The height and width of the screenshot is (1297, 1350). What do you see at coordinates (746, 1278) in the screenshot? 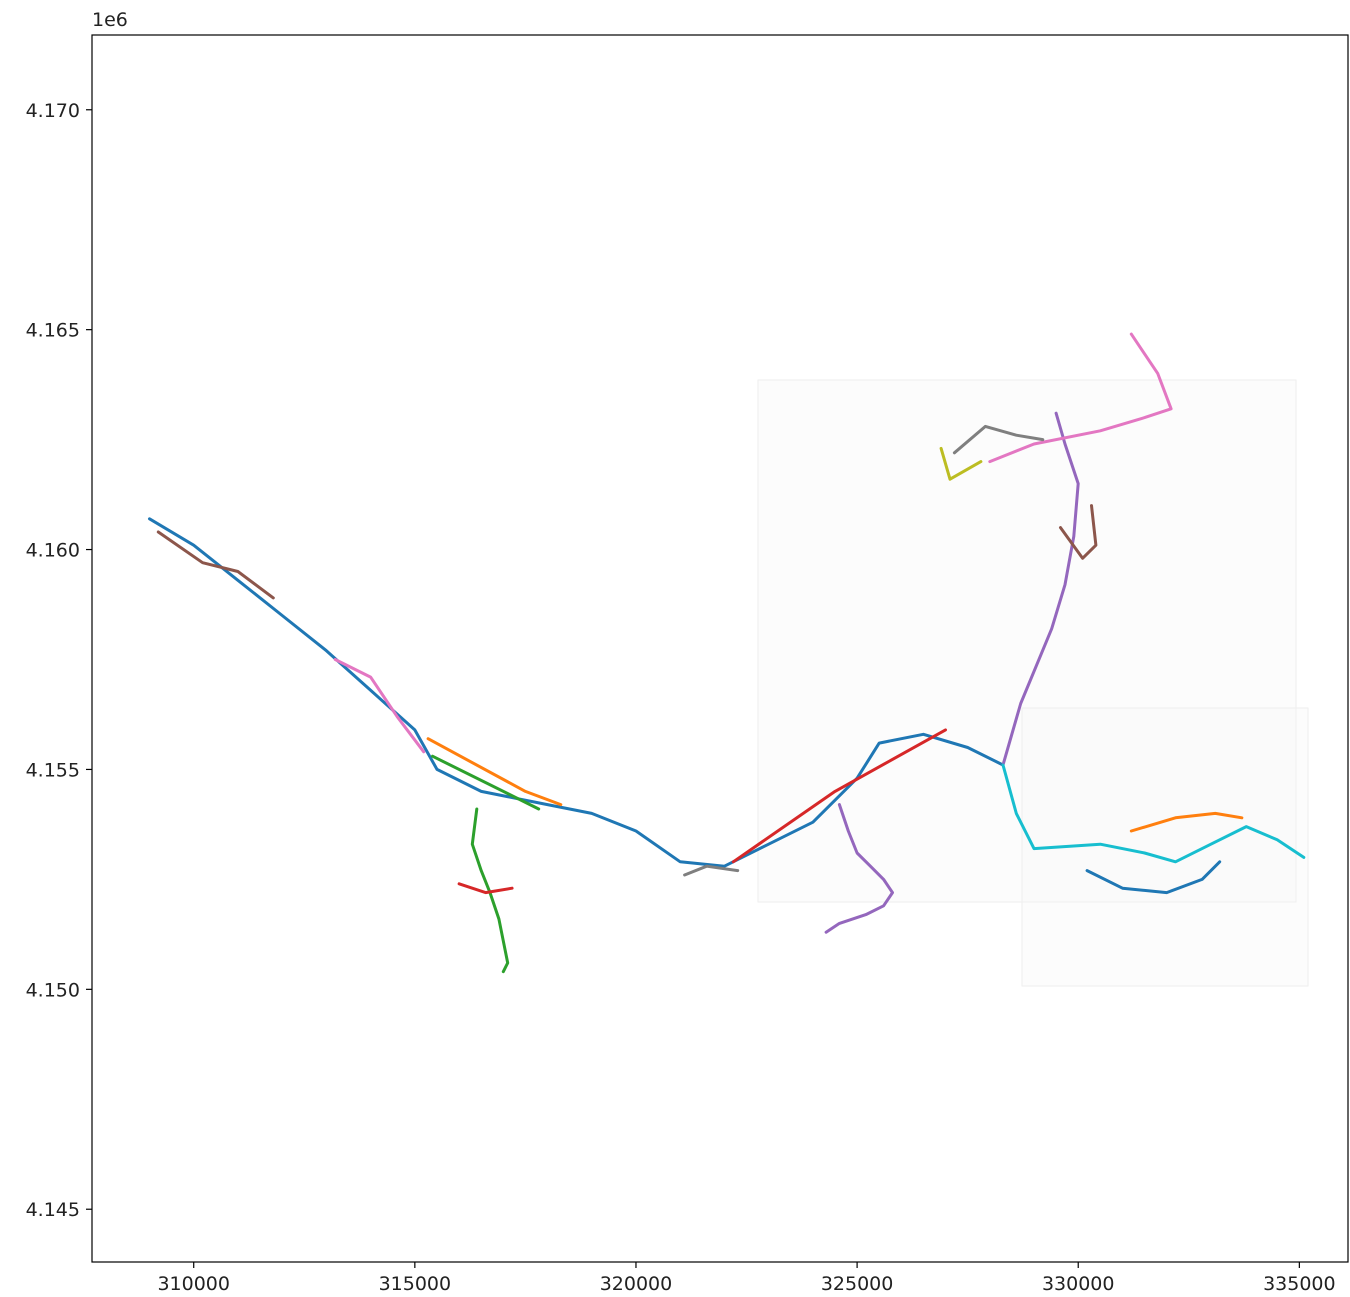
I see `x-axis: 310000 315000 320000 325000 330000 335000` at bounding box center [746, 1278].